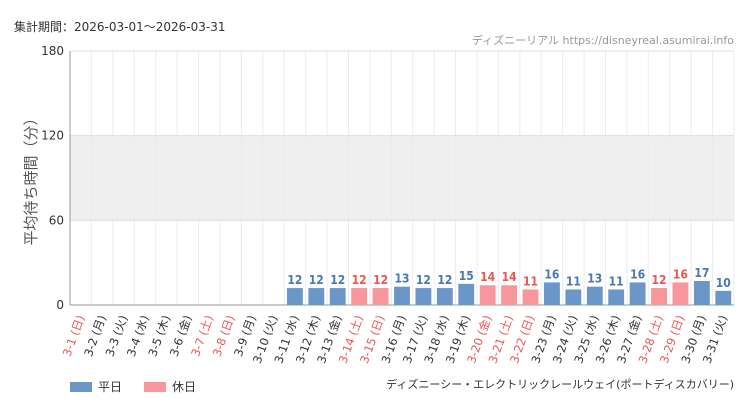 This screenshot has height=410, width=750. What do you see at coordinates (60, 305) in the screenshot?
I see `y-tick-label: 0` at bounding box center [60, 305].